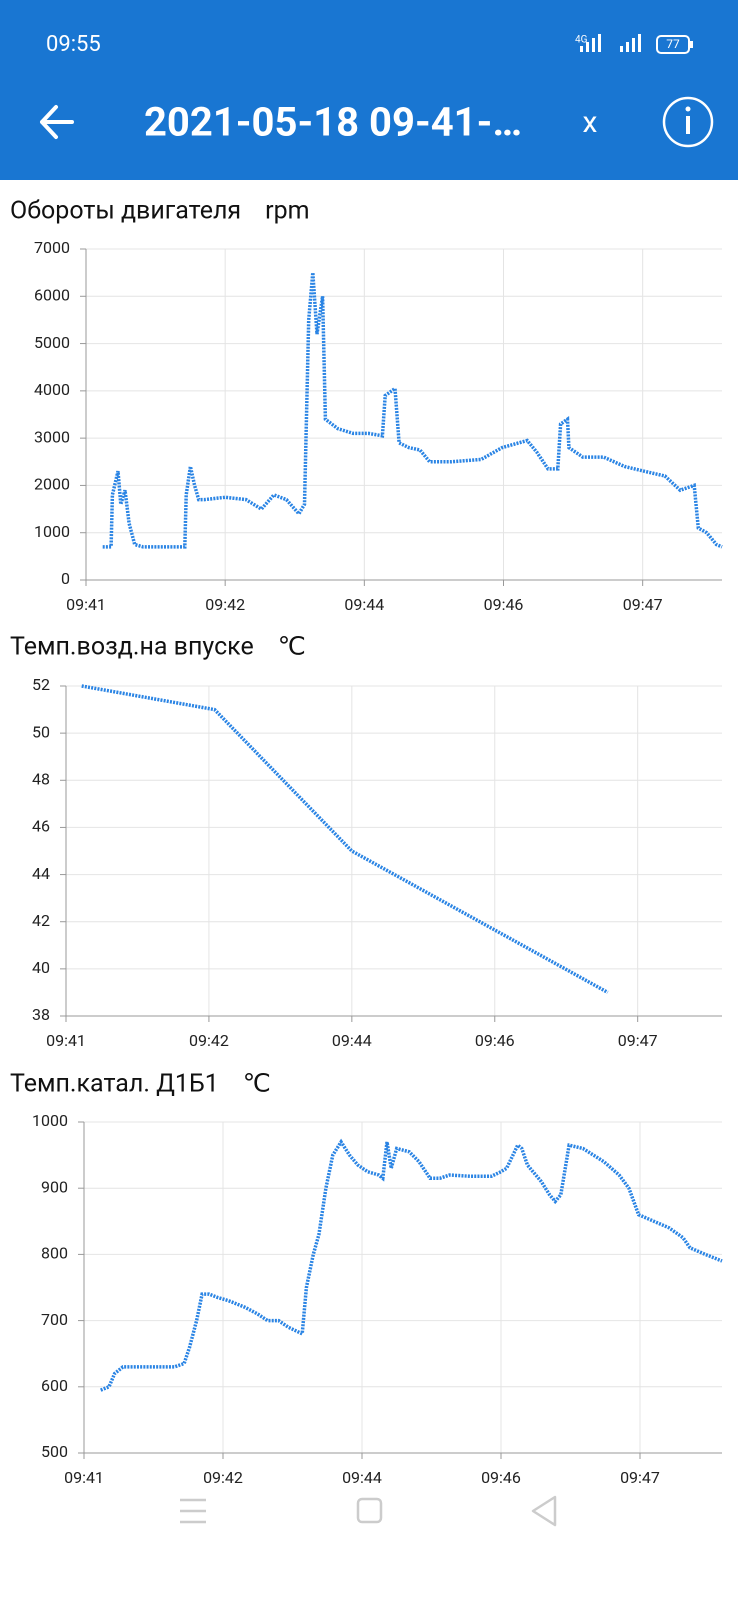 The height and width of the screenshot is (1604, 738). What do you see at coordinates (52, 247) in the screenshot?
I see `y-tick-label: 7000` at bounding box center [52, 247].